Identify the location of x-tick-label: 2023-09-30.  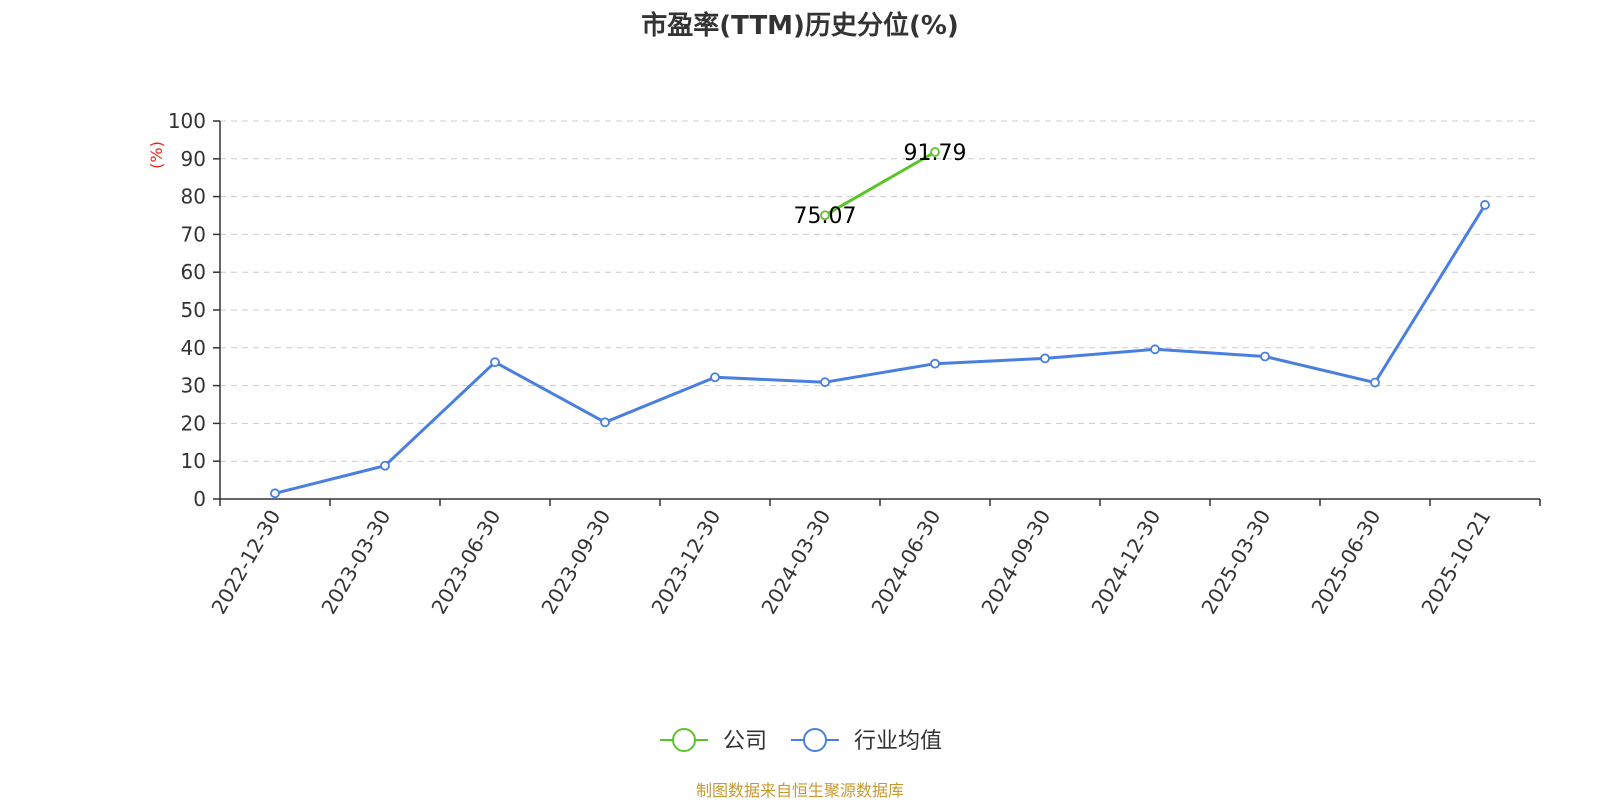
(575, 562).